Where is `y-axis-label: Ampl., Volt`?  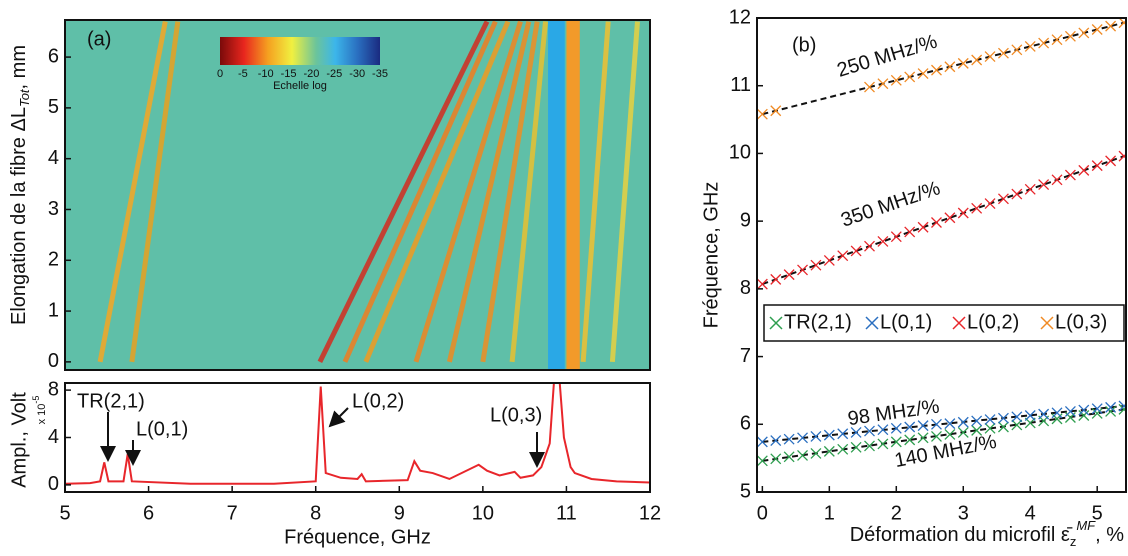 y-axis-label: Ampl., Volt is located at coordinates (19, 440).